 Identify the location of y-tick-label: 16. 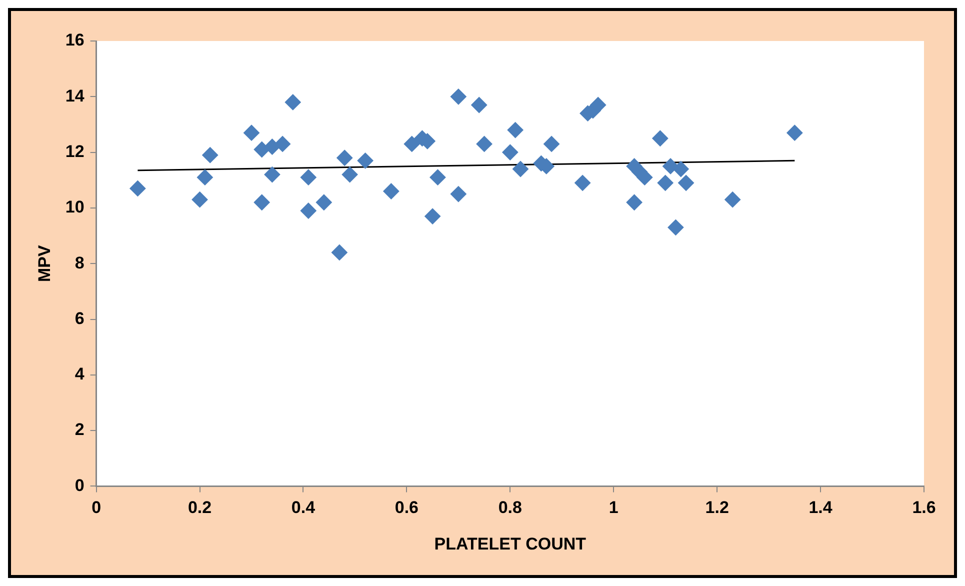
(74, 40).